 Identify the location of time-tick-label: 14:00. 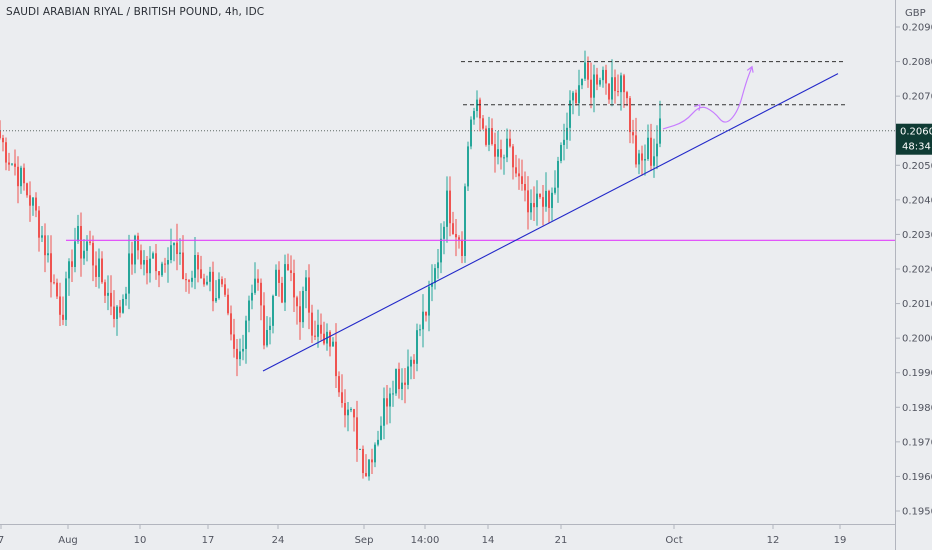
(425, 540).